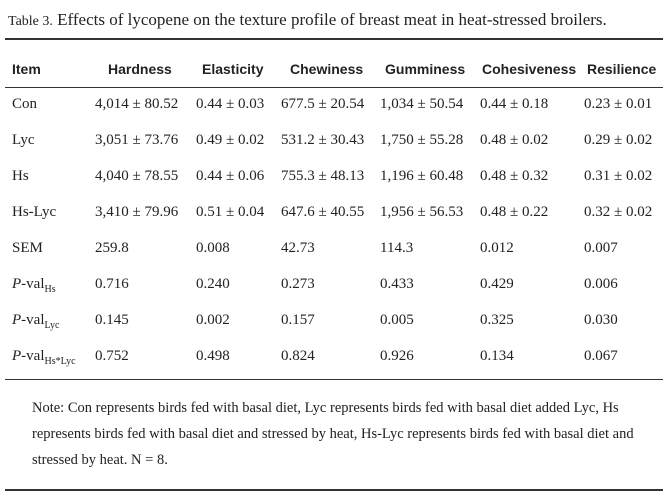  What do you see at coordinates (323, 104) in the screenshot?
I see `data-cell: 677.5 ± 20.54` at bounding box center [323, 104].